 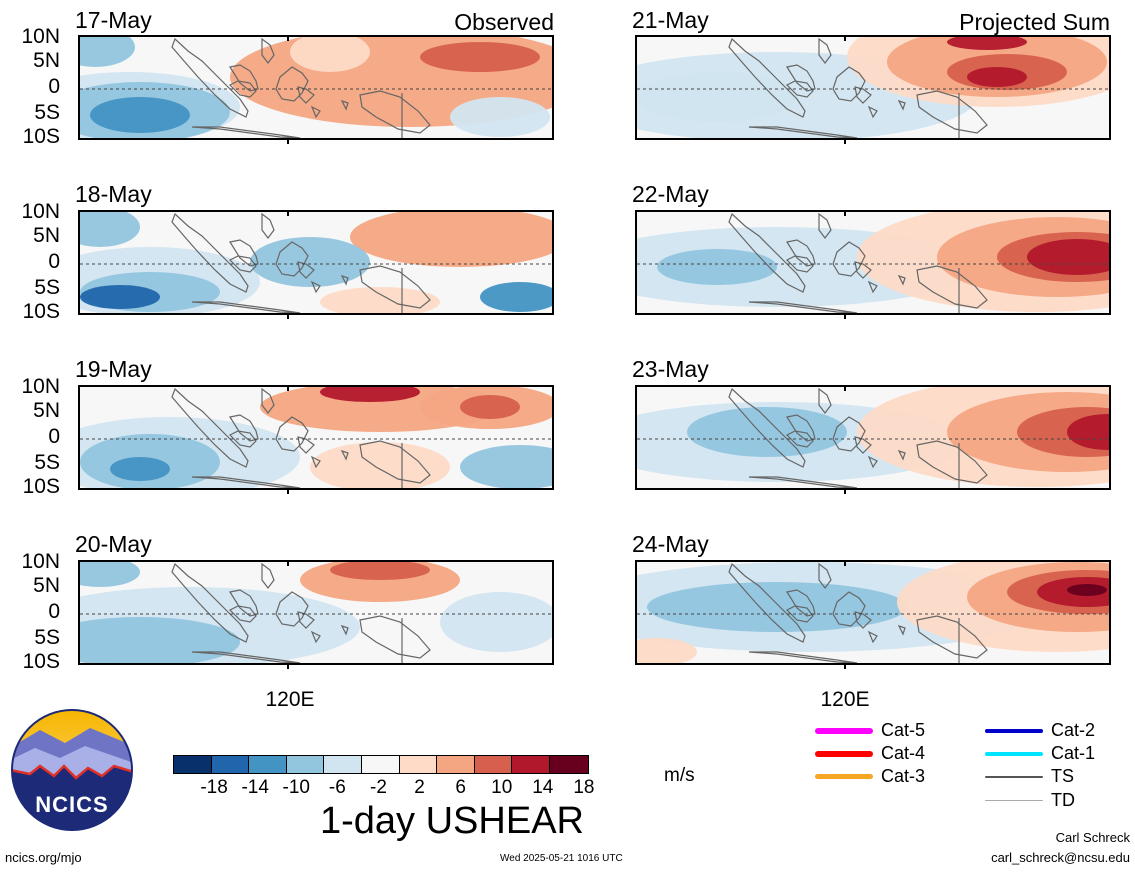 What do you see at coordinates (43, 857) in the screenshot?
I see `website-text: ncics.org/mjo` at bounding box center [43, 857].